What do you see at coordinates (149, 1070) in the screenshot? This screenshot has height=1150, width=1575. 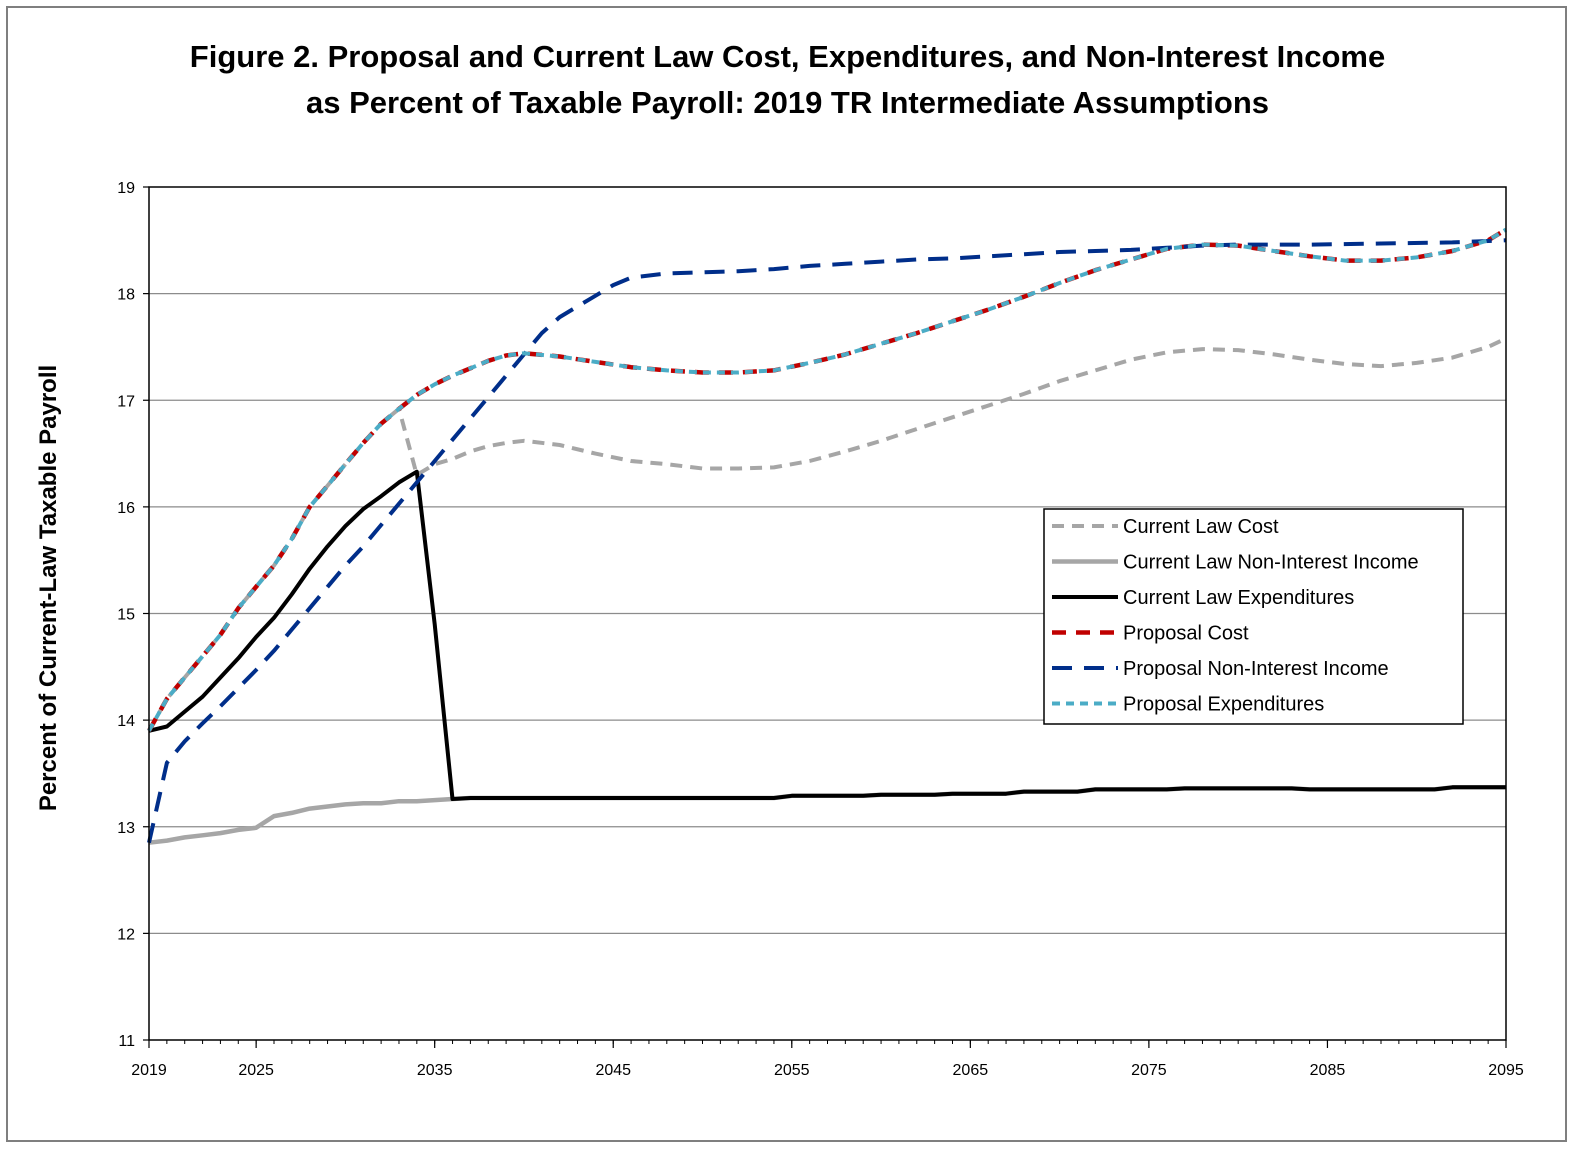 I see `x-tick-label: 2019` at bounding box center [149, 1070].